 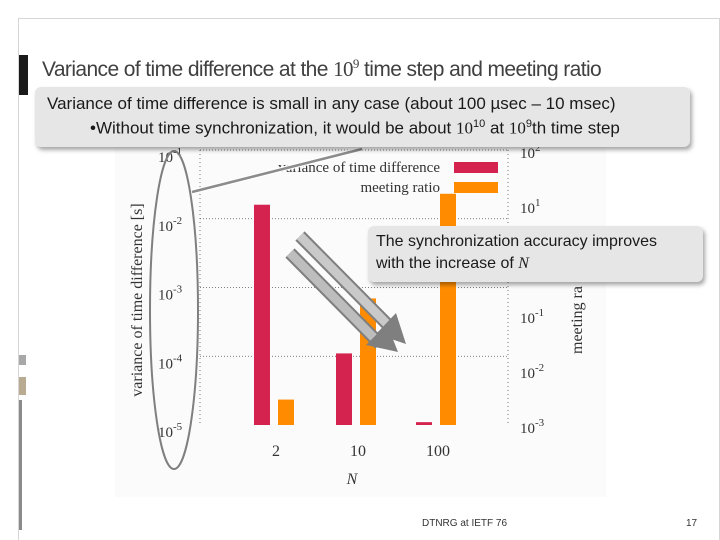 I want to click on accuracy-line-2: with the increase of N, so click(x=452, y=263).